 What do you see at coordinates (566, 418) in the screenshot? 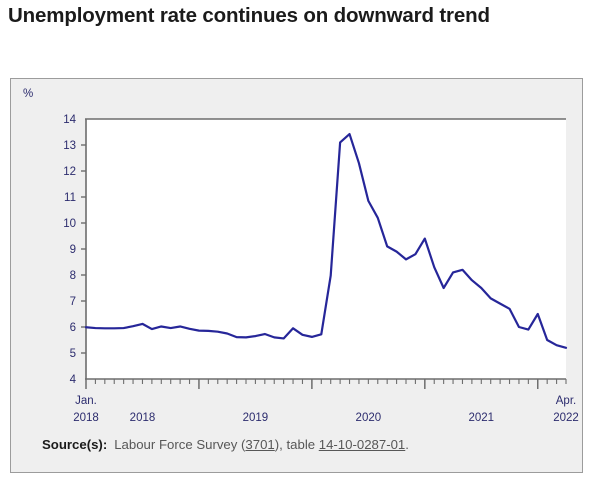
I see `x-axis-year-label: 2022` at bounding box center [566, 418].